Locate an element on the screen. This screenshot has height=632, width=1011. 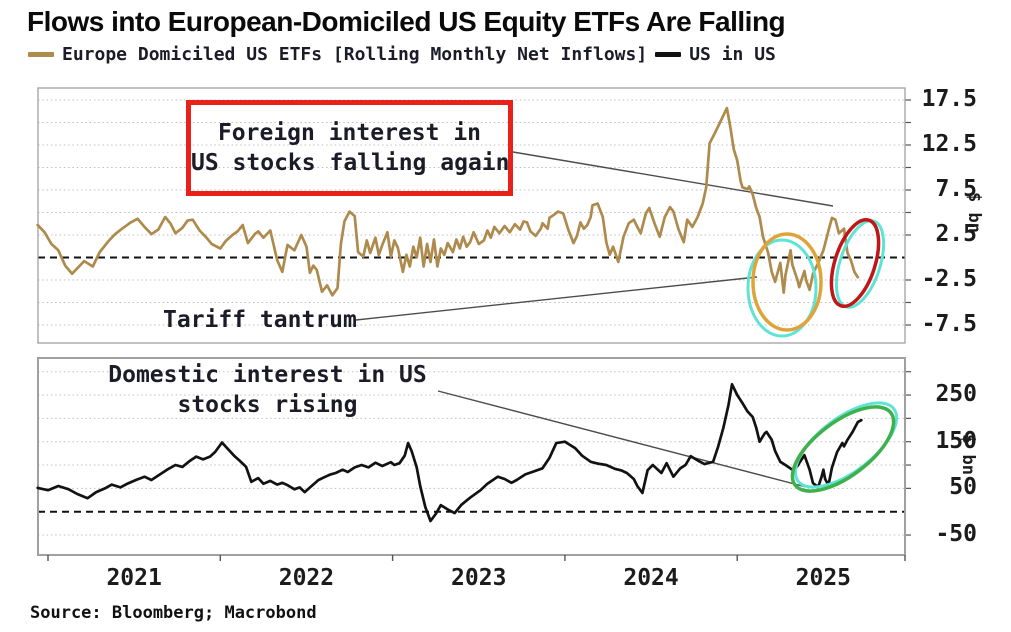
y-tick-label: 150 is located at coordinates (956, 440).